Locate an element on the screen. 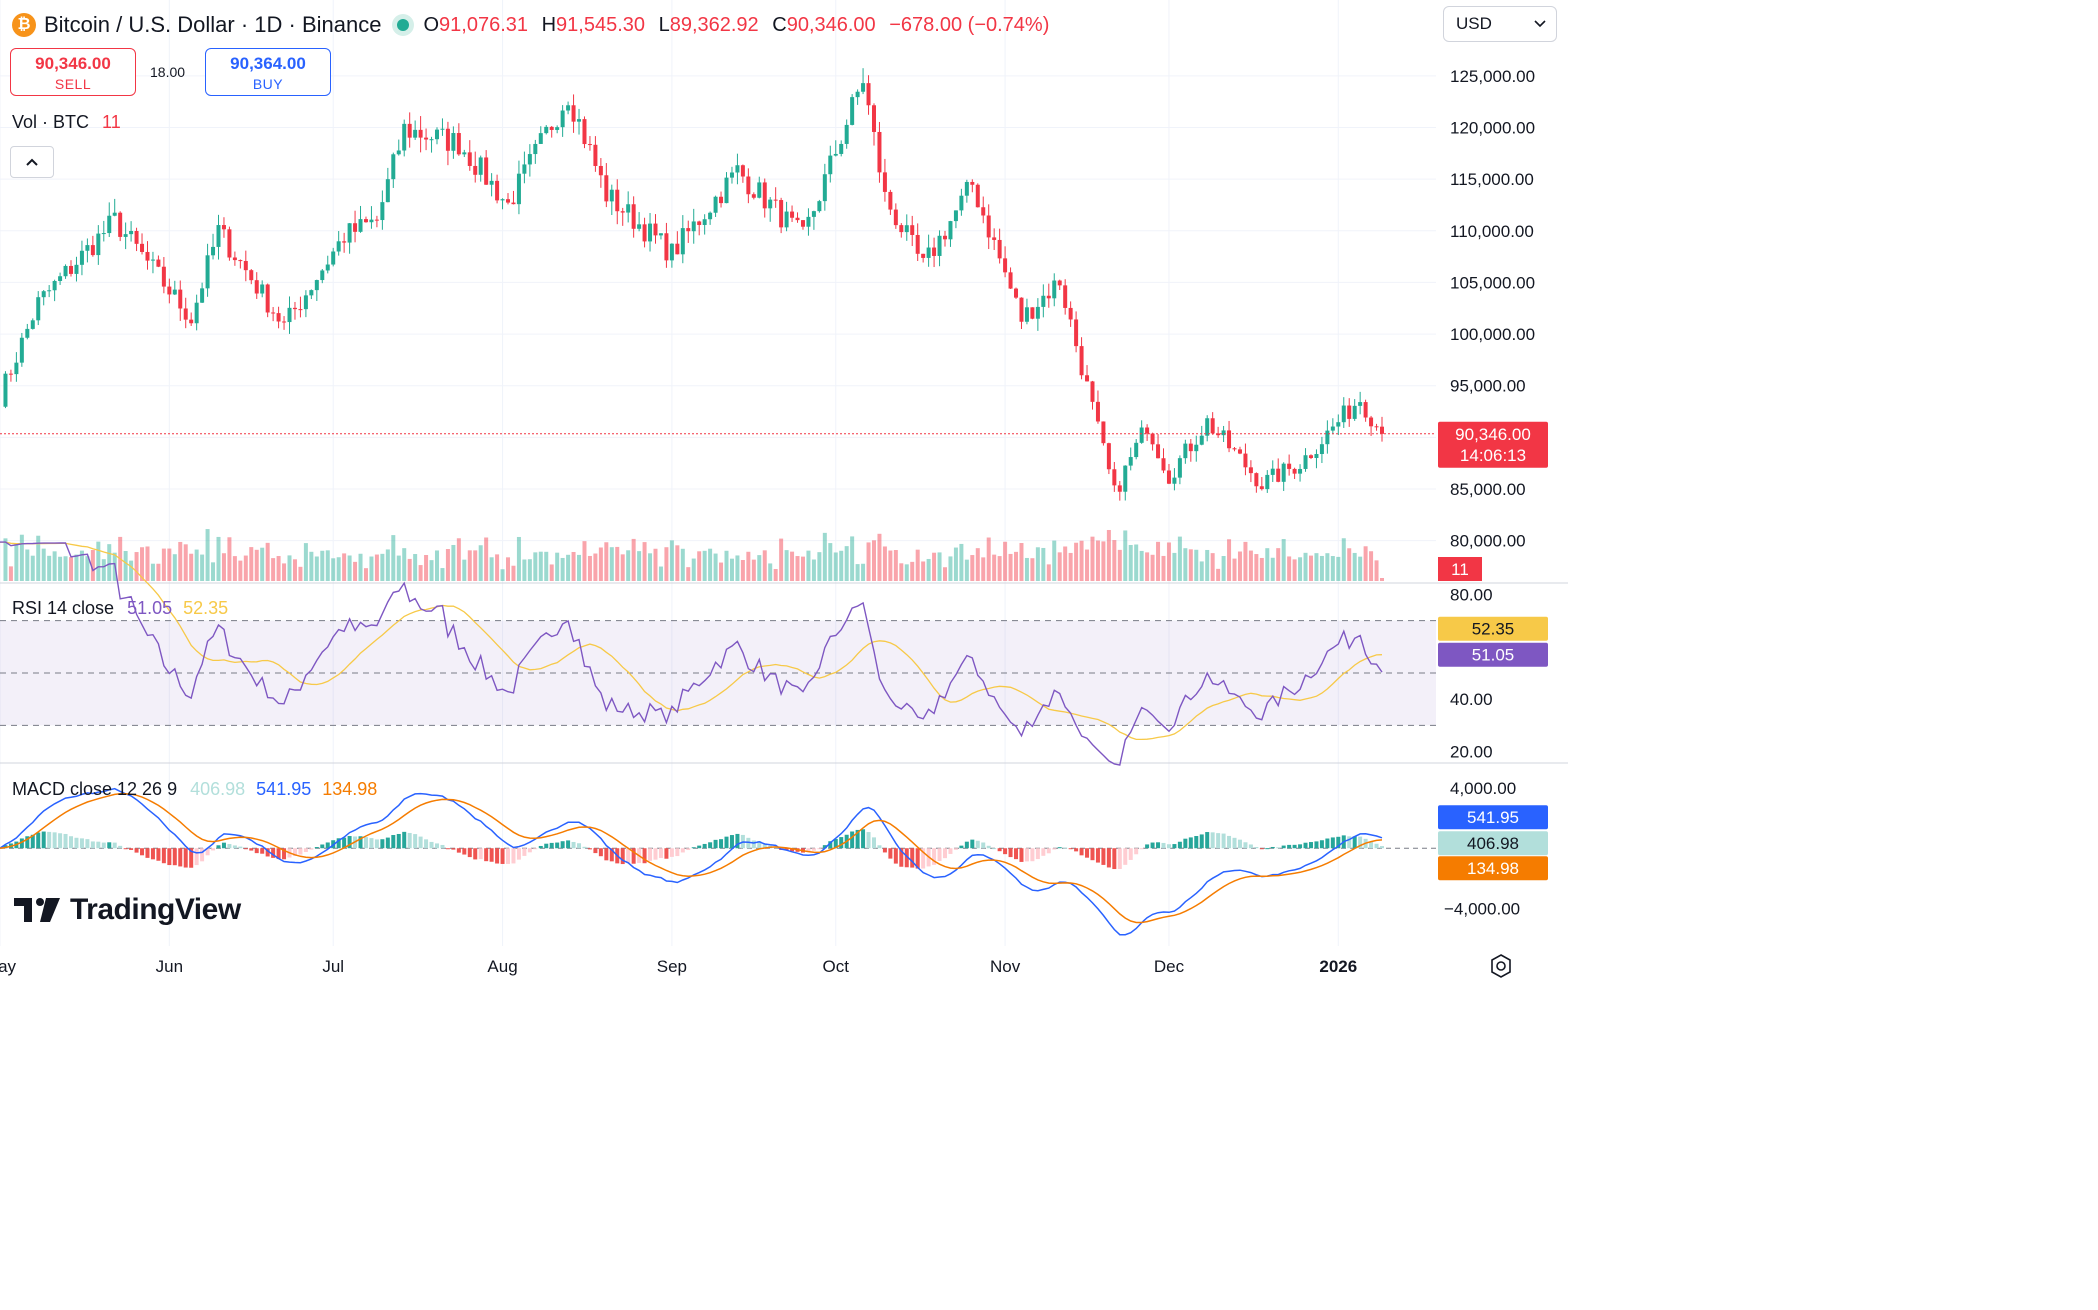 This screenshot has height=1310, width=2098. high-key: H is located at coordinates (549, 24).